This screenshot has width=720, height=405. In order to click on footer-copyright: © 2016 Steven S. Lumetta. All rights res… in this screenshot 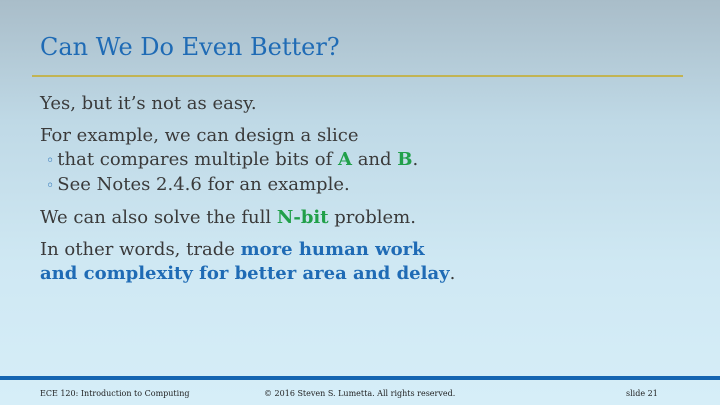, I will do `click(360, 393)`.